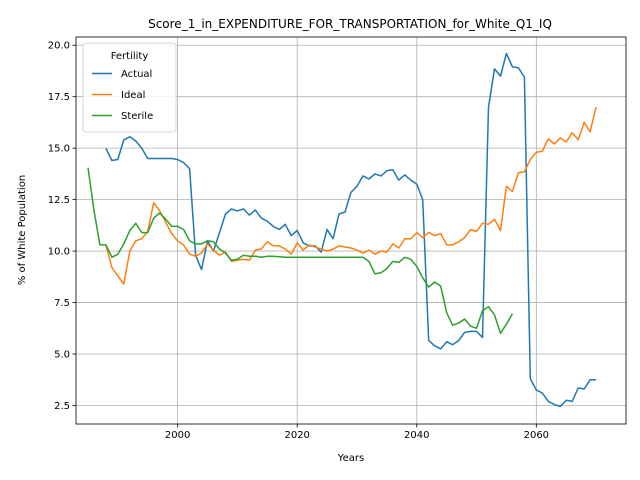 The width and height of the screenshot is (640, 480). I want to click on legend-label-sterile: Sterile, so click(137, 116).